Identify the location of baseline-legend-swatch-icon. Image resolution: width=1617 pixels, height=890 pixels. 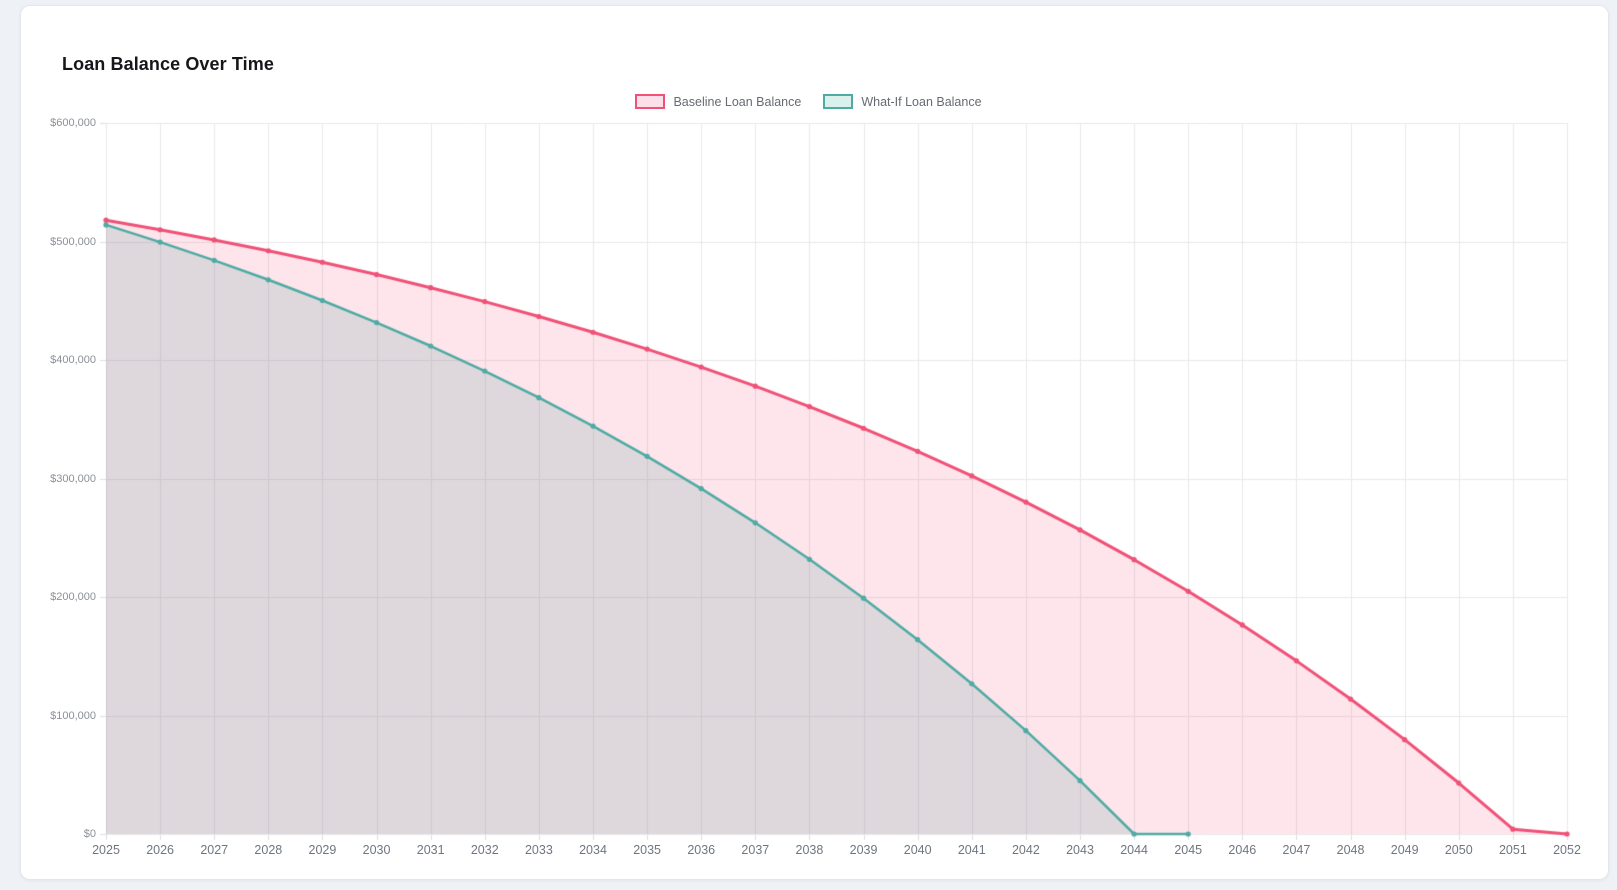
(650, 101).